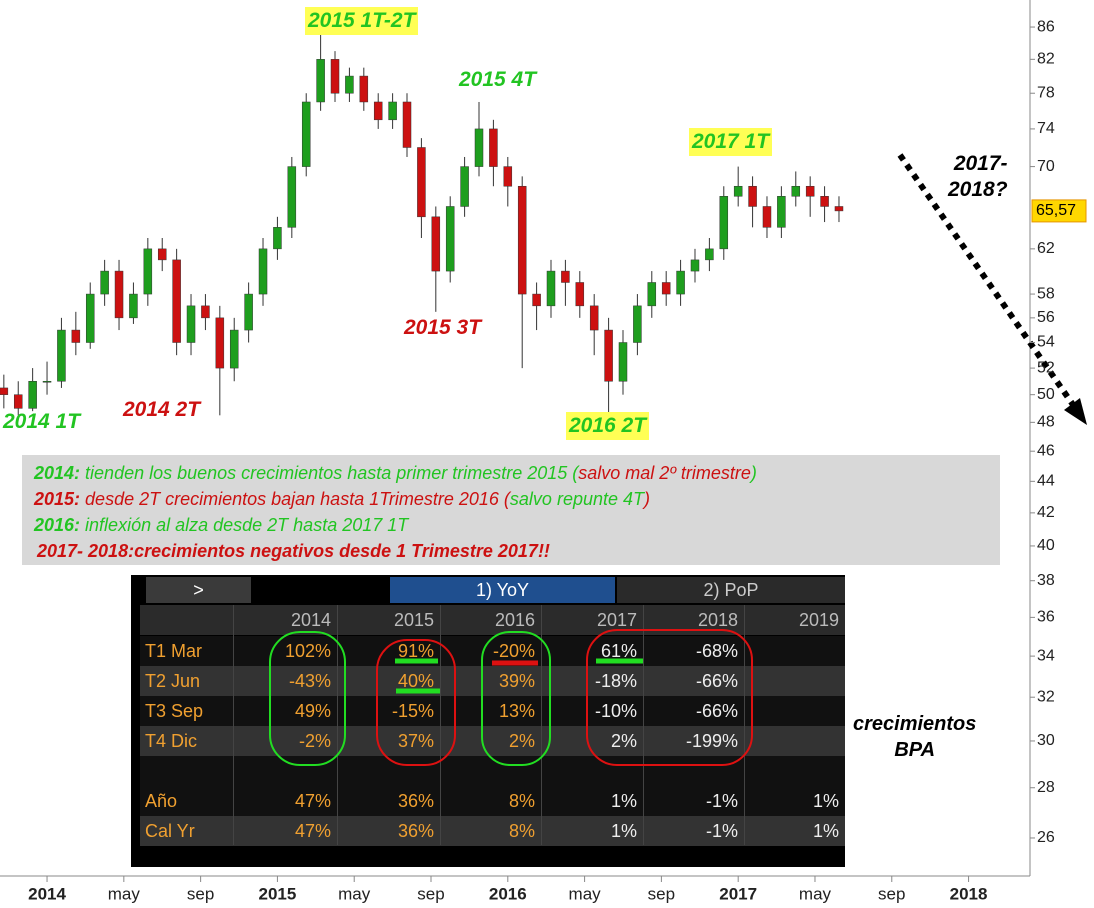 Image resolution: width=1094 pixels, height=908 pixels. What do you see at coordinates (502, 590) in the screenshot?
I see `tab: 1) YoY` at bounding box center [502, 590].